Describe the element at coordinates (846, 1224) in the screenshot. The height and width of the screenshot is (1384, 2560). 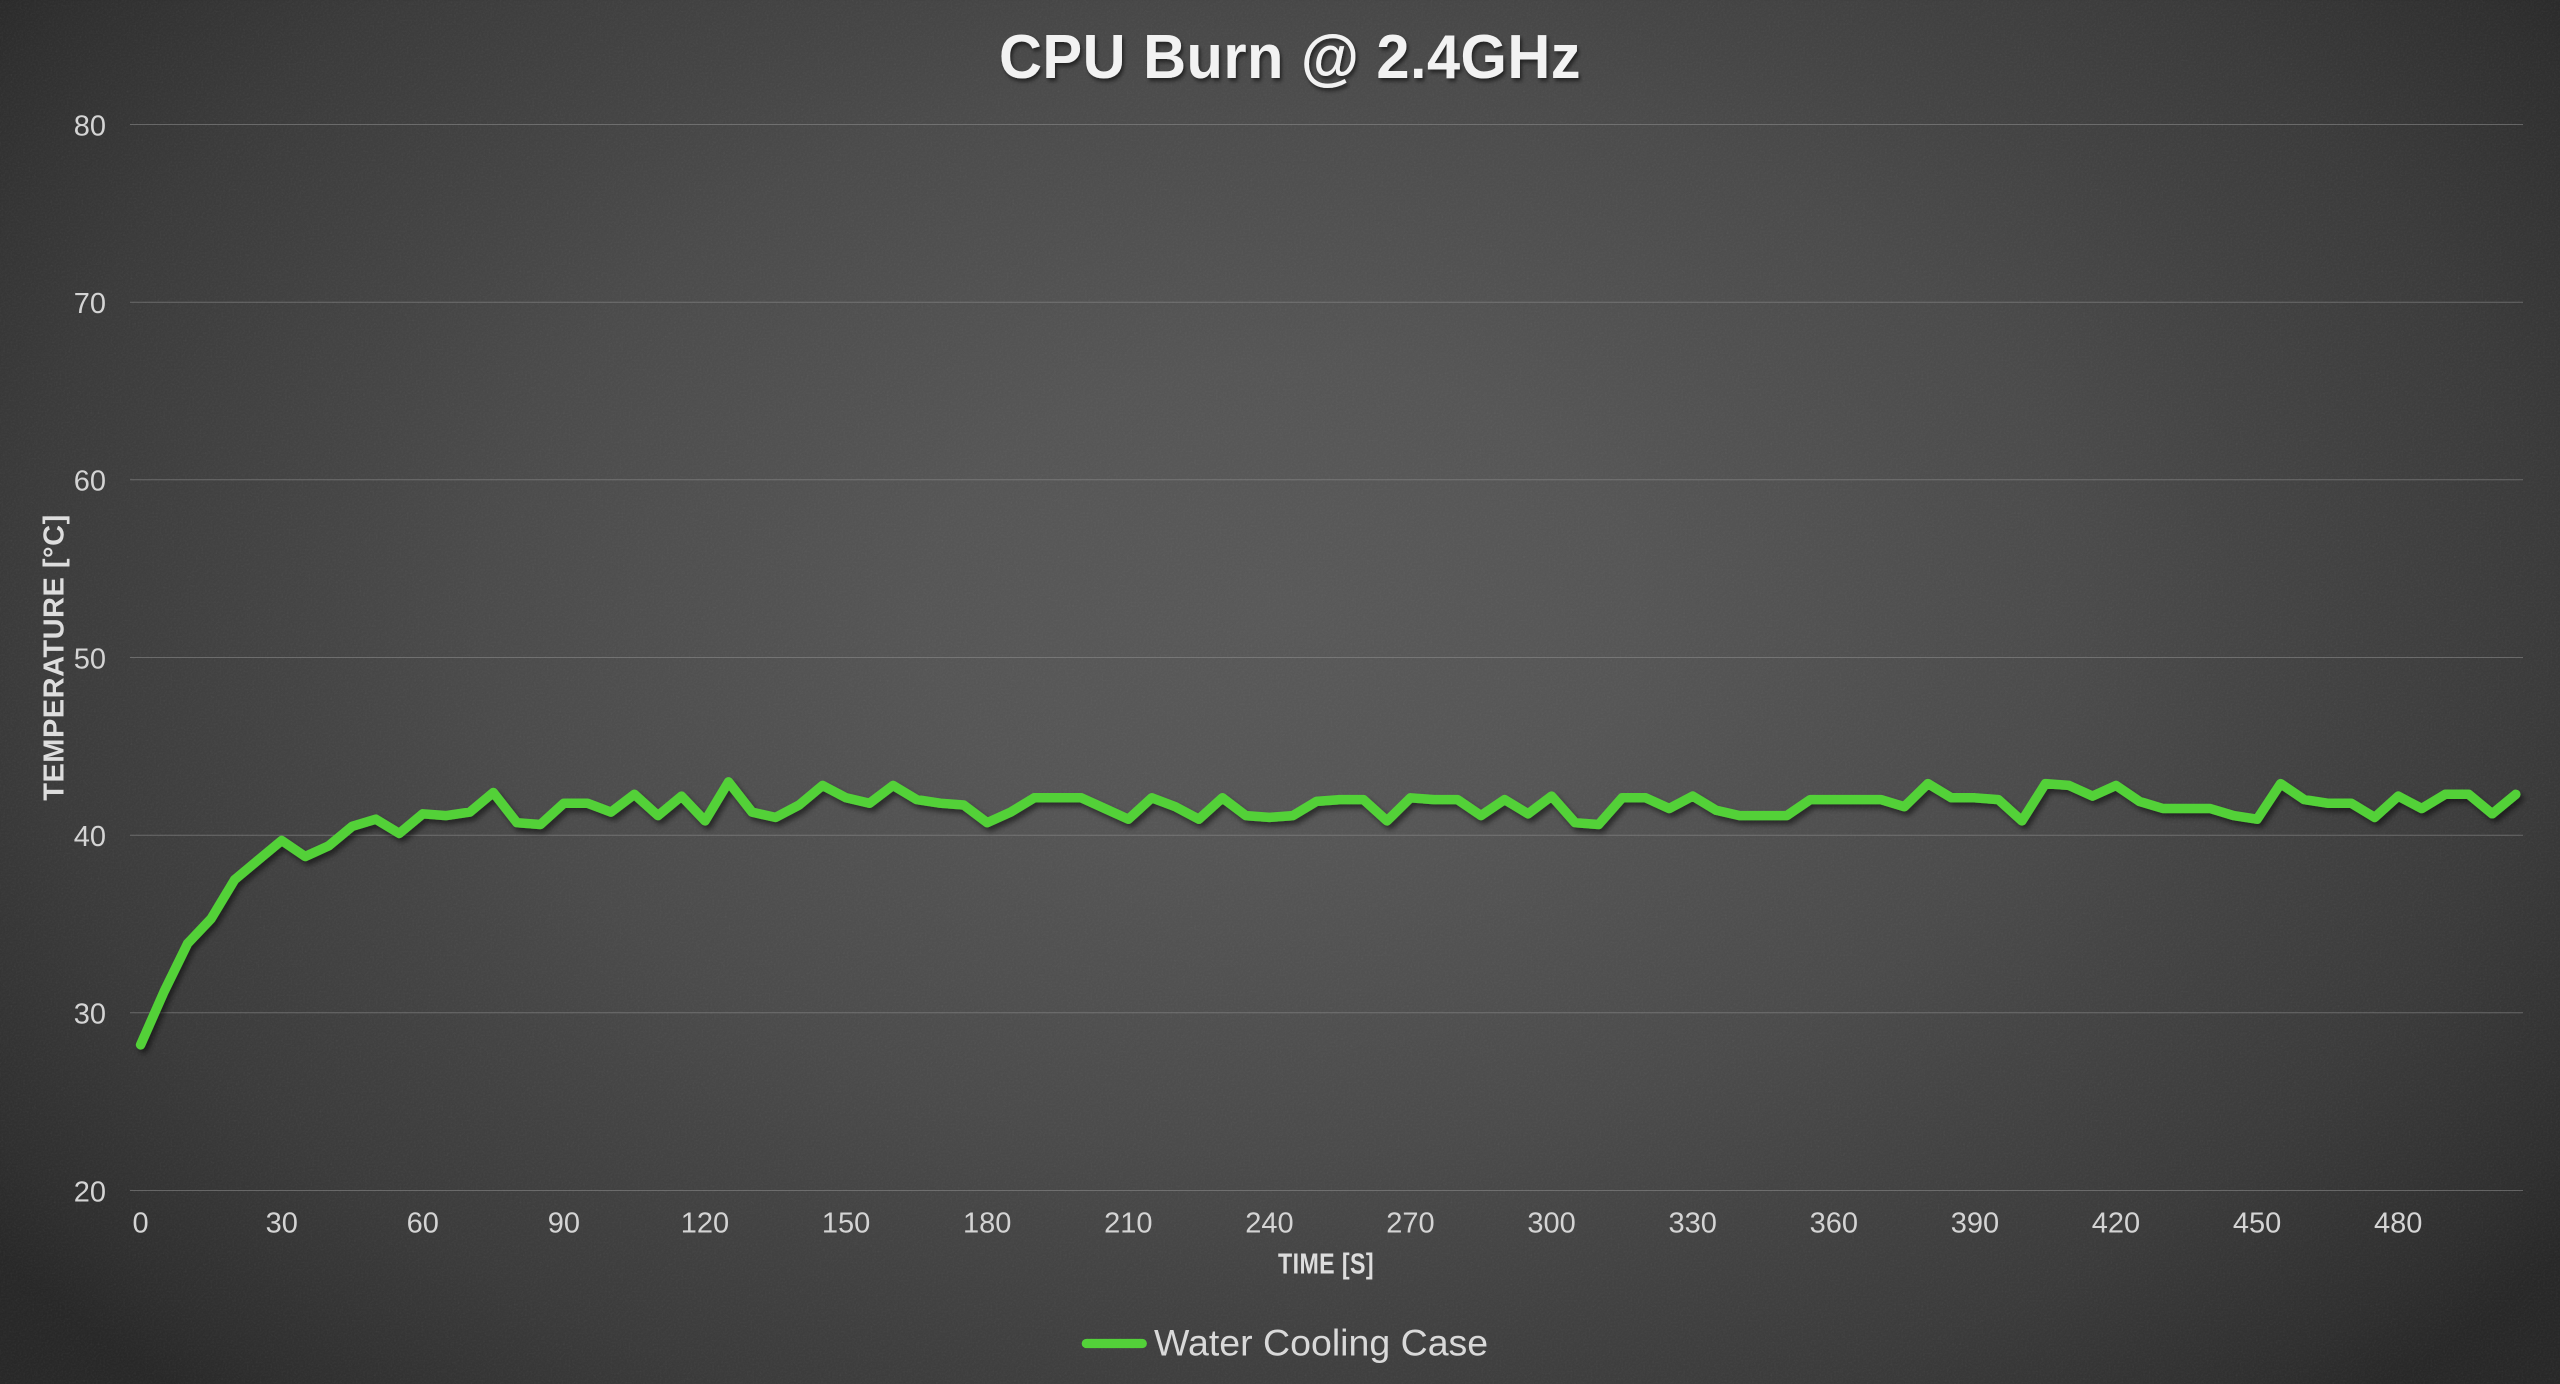
I see `svg-text: 150` at that location.